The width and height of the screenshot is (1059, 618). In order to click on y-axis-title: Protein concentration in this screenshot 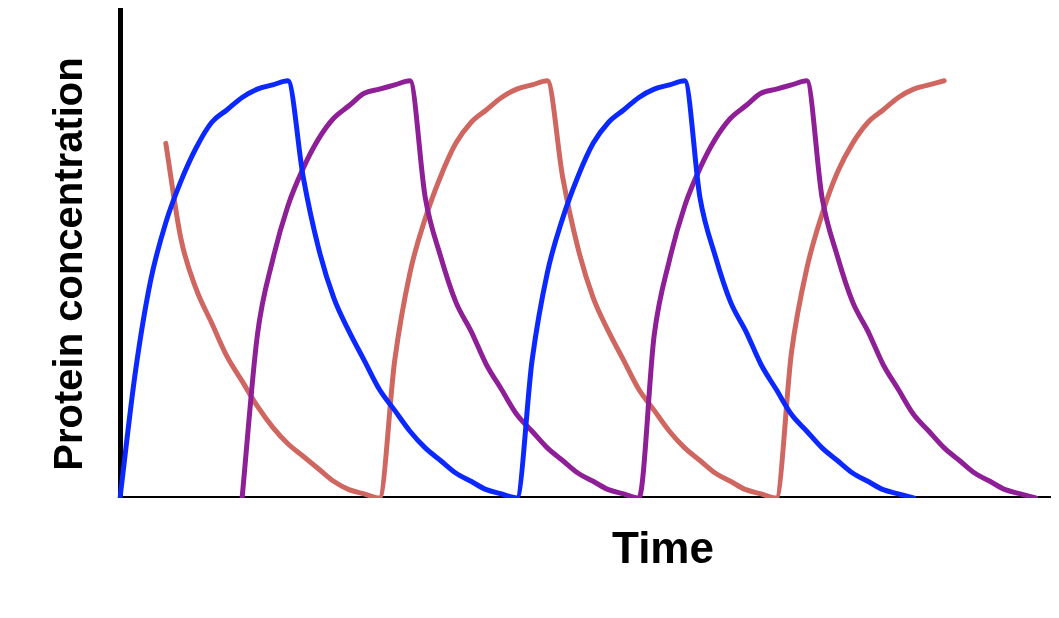, I will do `click(68, 264)`.